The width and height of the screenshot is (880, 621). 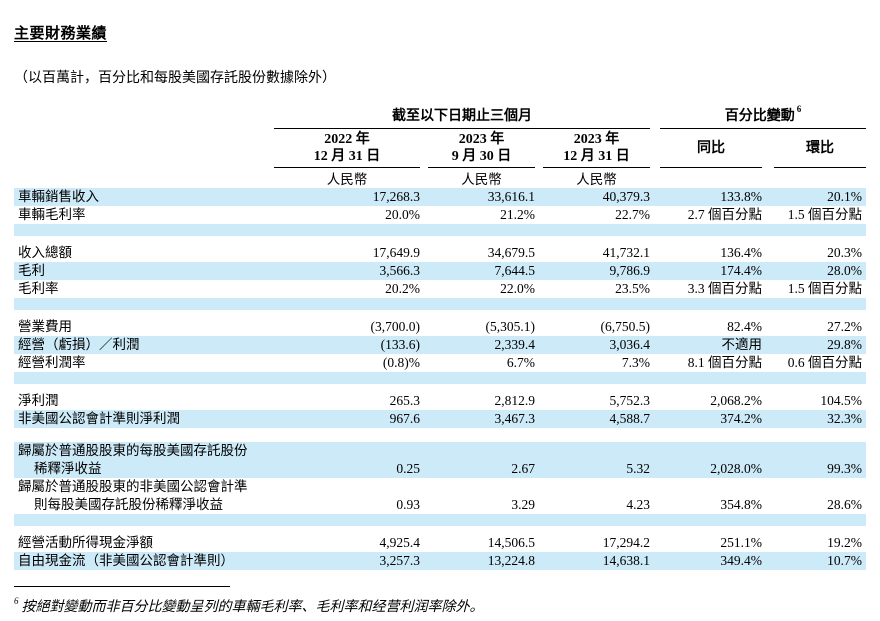 I want to click on row-label: 車輛銷售收入, so click(x=58, y=196).